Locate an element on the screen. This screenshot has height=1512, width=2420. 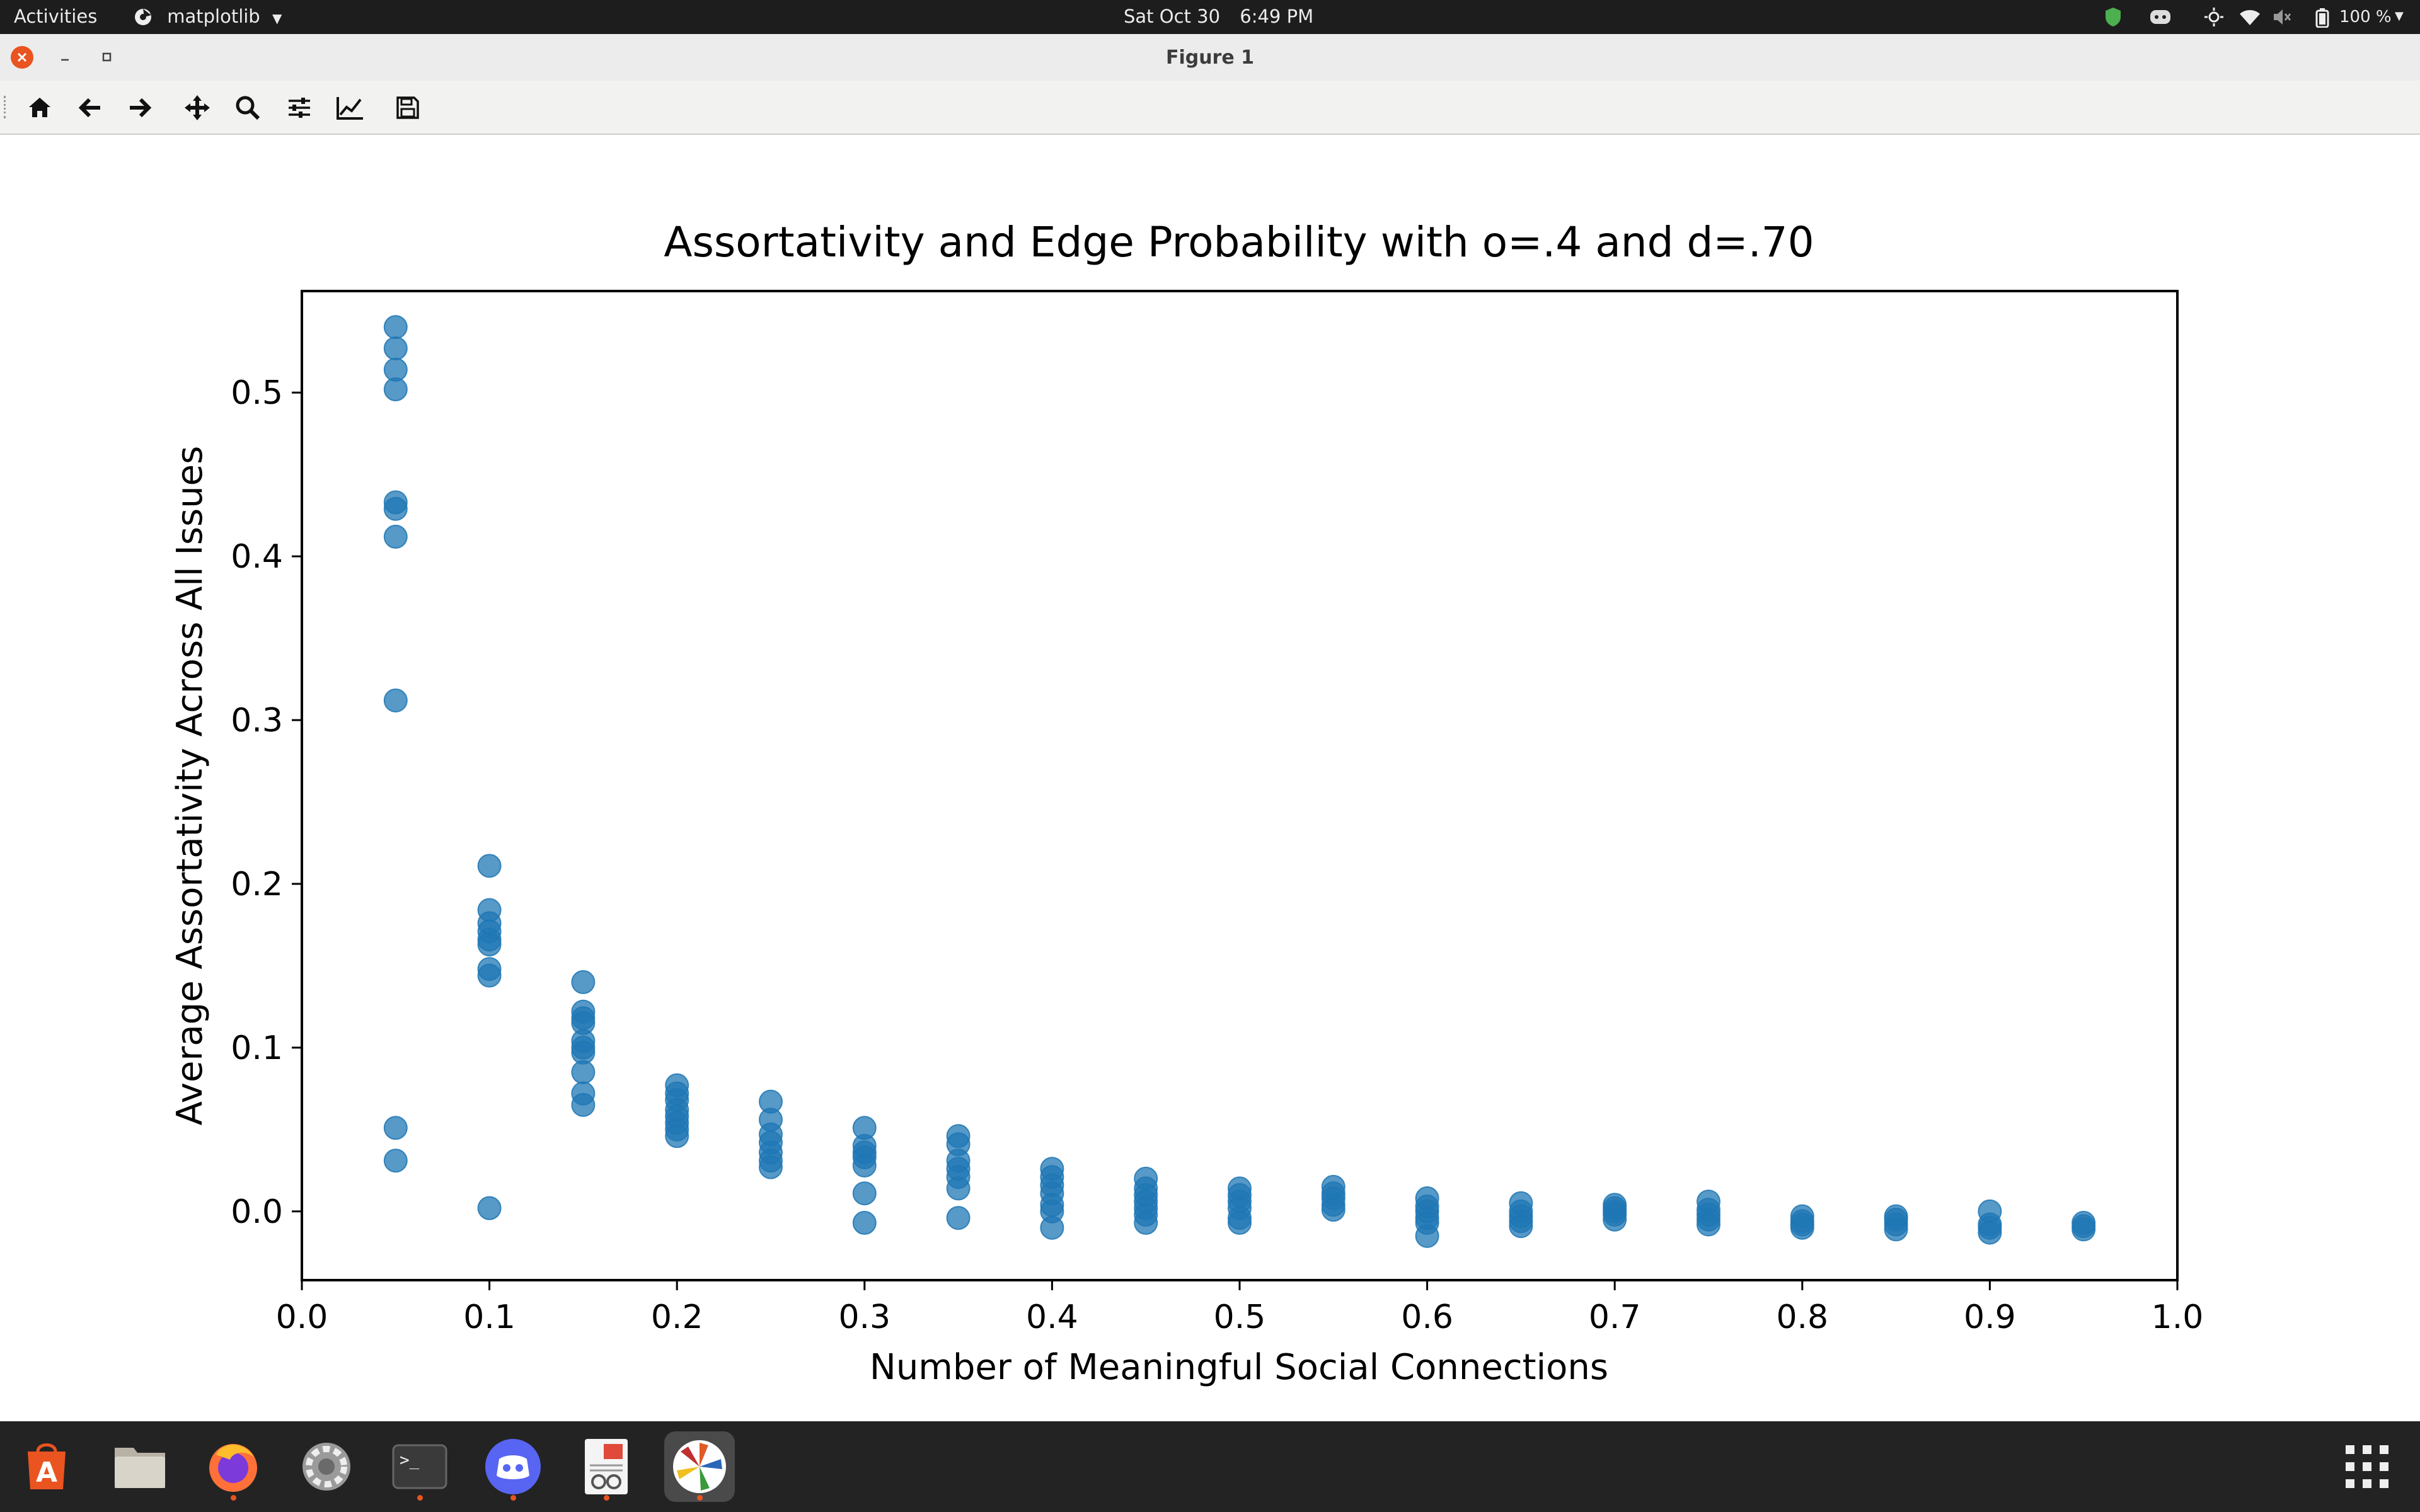
dock-document-viewer is located at coordinates (606, 1466).